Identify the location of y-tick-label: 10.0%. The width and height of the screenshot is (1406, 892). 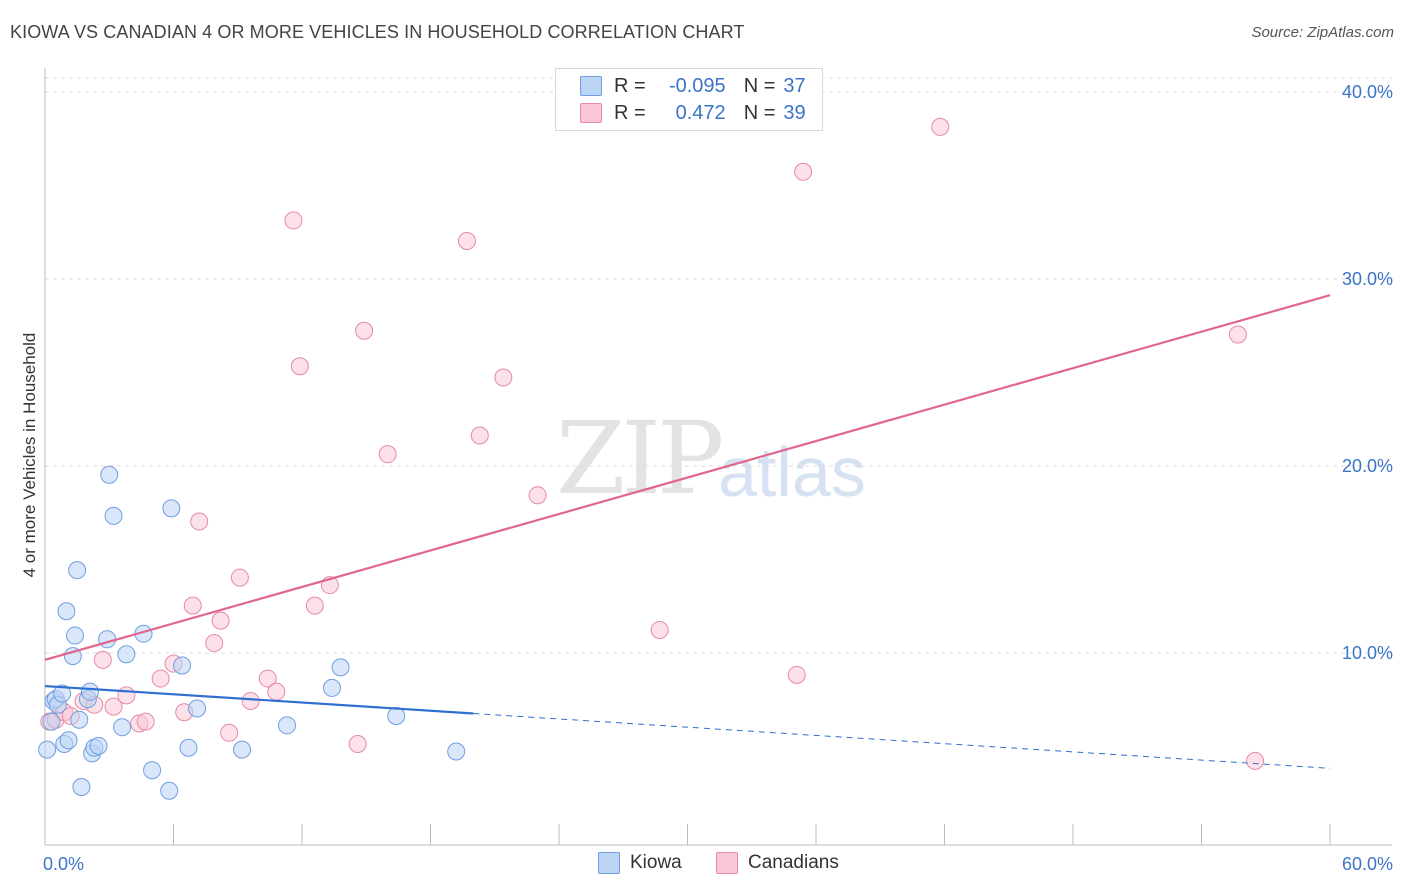
(1367, 653).